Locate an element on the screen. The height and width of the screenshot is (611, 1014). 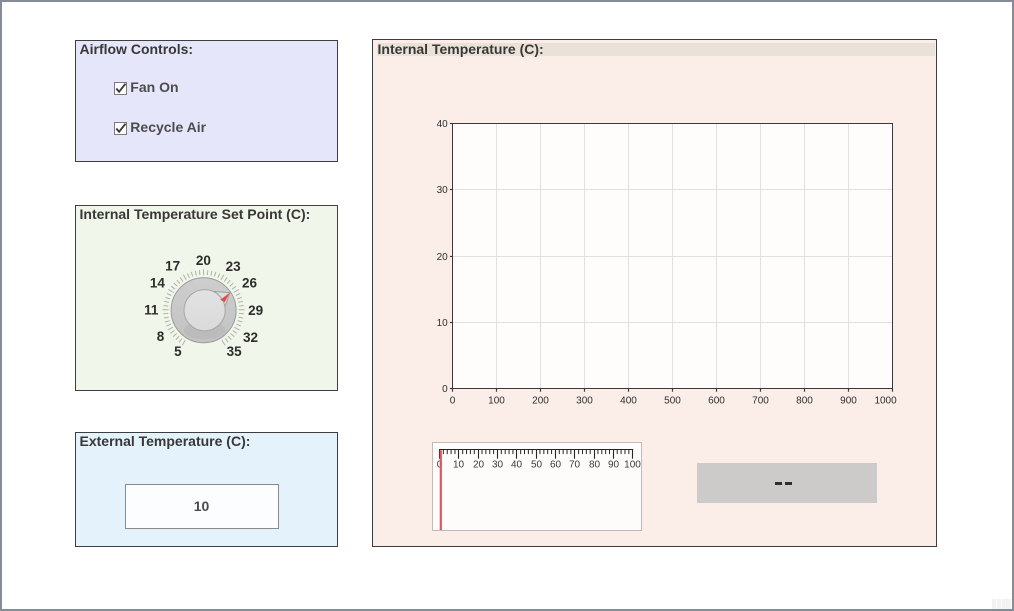
svg-text: 200 is located at coordinates (540, 401).